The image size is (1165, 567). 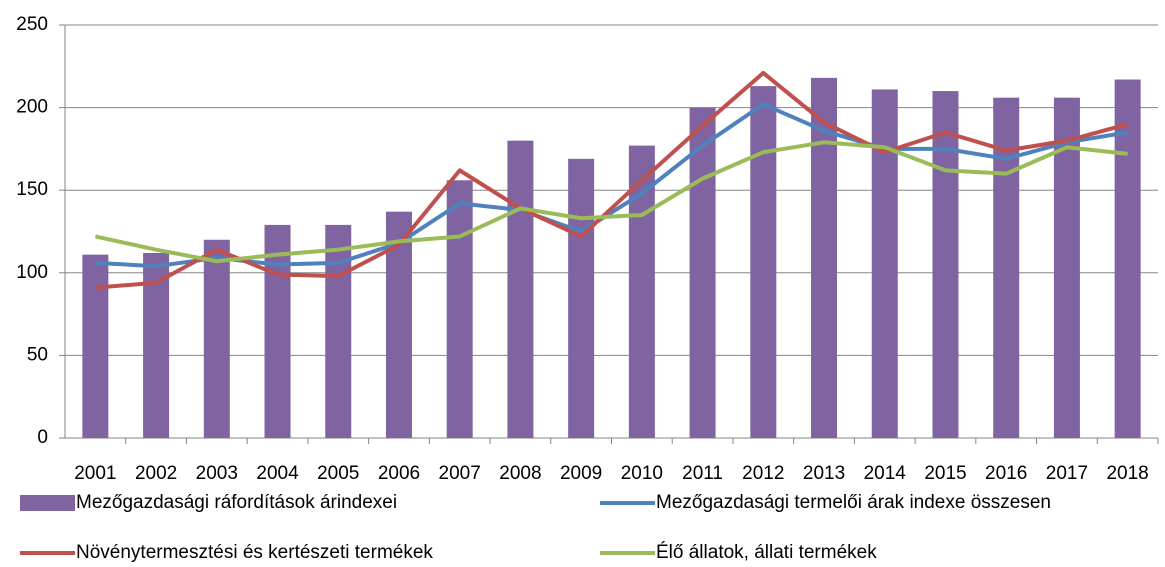 What do you see at coordinates (32, 107) in the screenshot?
I see `y-tick-label: 200` at bounding box center [32, 107].